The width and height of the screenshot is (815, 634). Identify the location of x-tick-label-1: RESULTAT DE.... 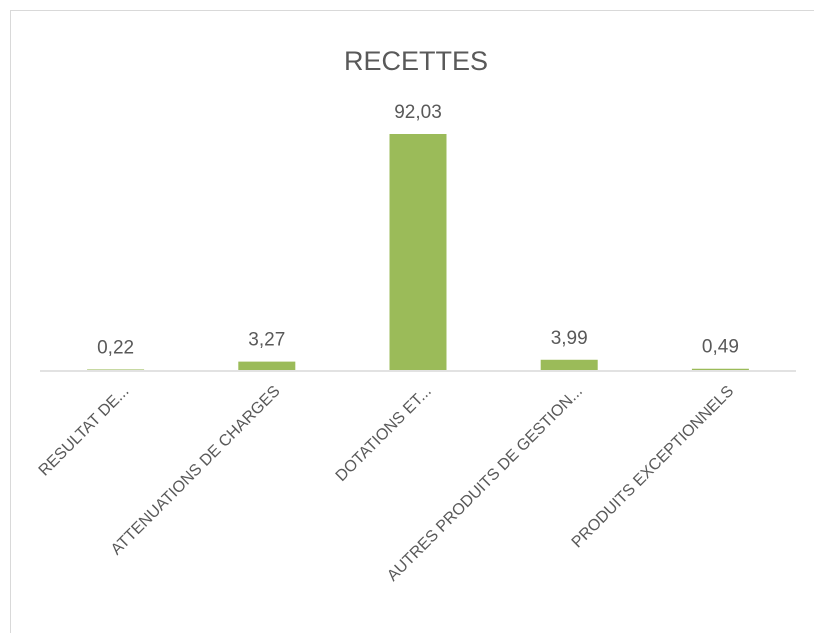
(84, 431).